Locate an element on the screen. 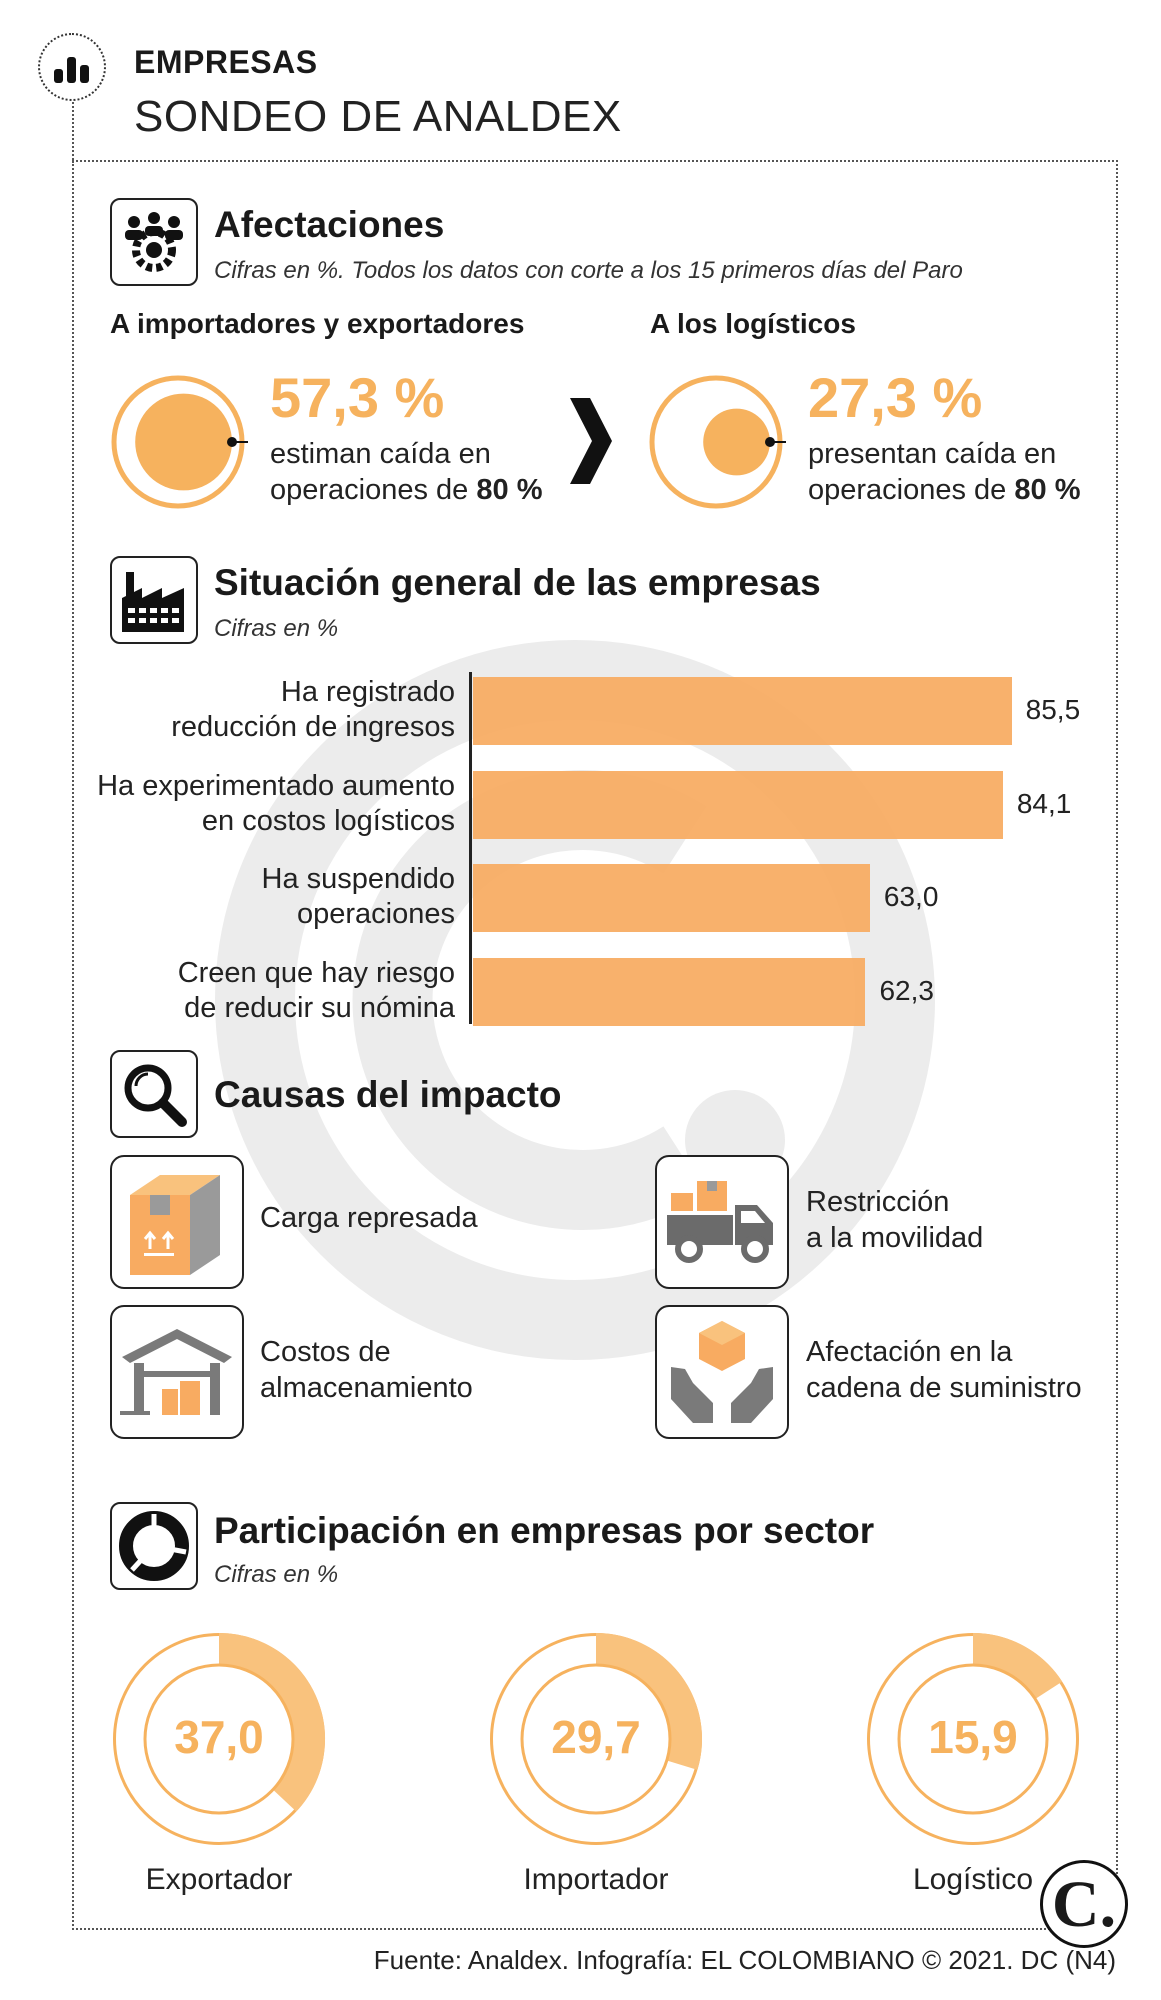  logisticos-caption: presentan caída en operaciones de 80 % is located at coordinates (944, 472).